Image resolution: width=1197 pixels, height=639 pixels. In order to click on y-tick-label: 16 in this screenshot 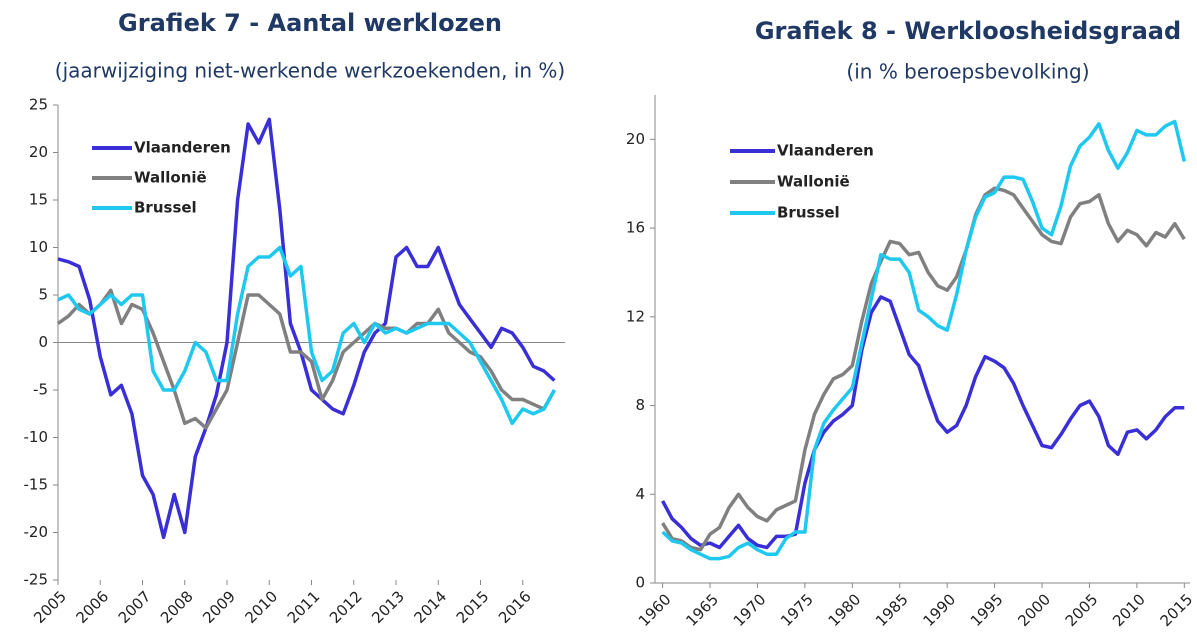, I will do `click(635, 228)`.